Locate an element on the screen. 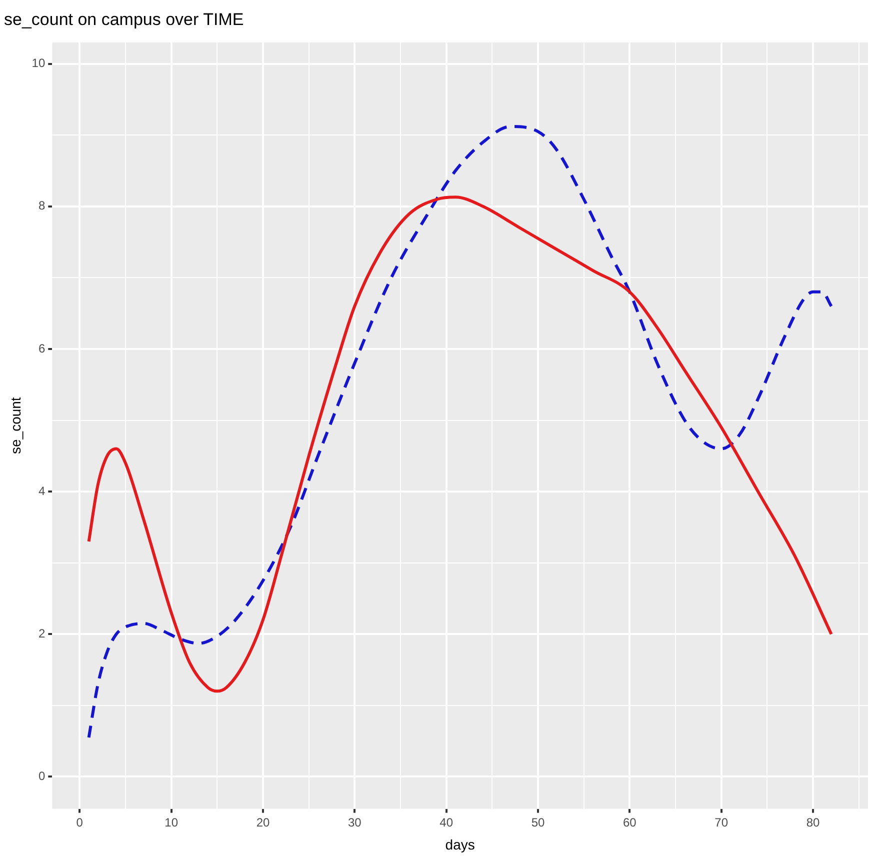 The width and height of the screenshot is (882, 862). x-tick-label: 20 is located at coordinates (263, 822).